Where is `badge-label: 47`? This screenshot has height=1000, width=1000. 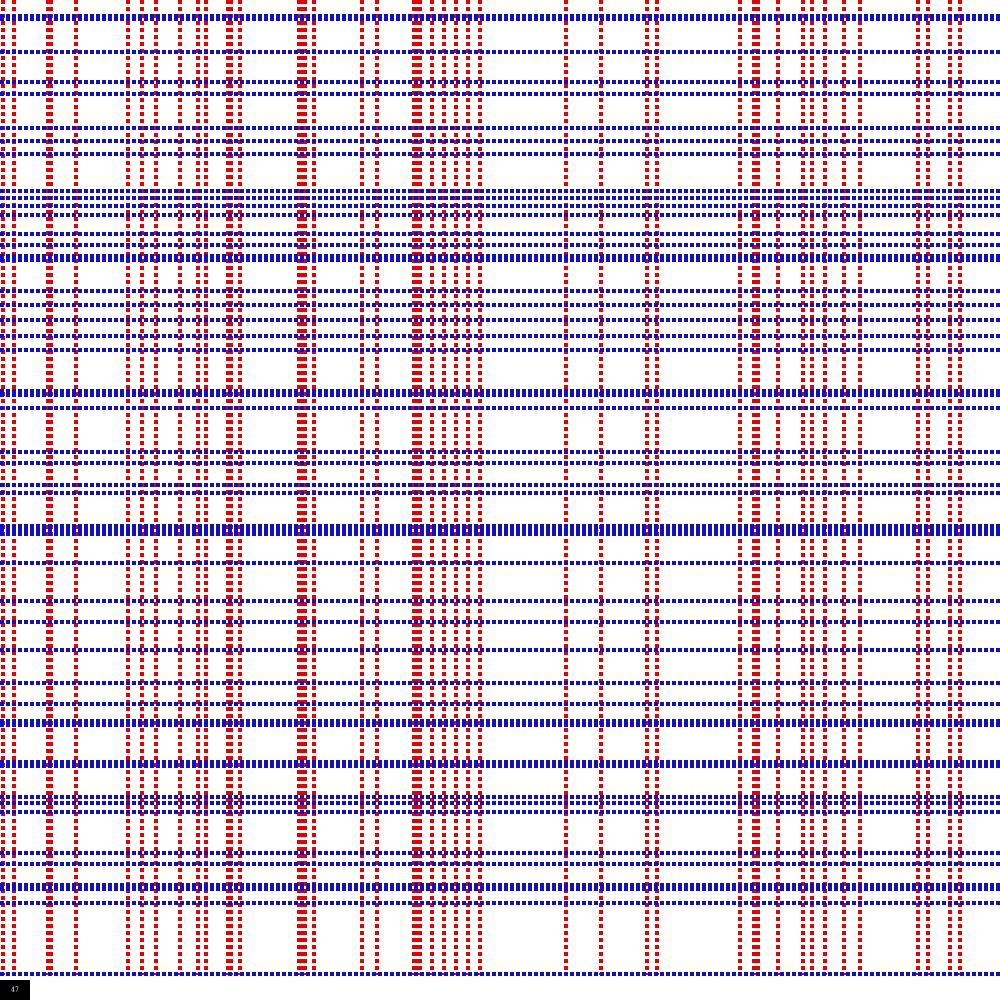
badge-label: 47 is located at coordinates (15, 990).